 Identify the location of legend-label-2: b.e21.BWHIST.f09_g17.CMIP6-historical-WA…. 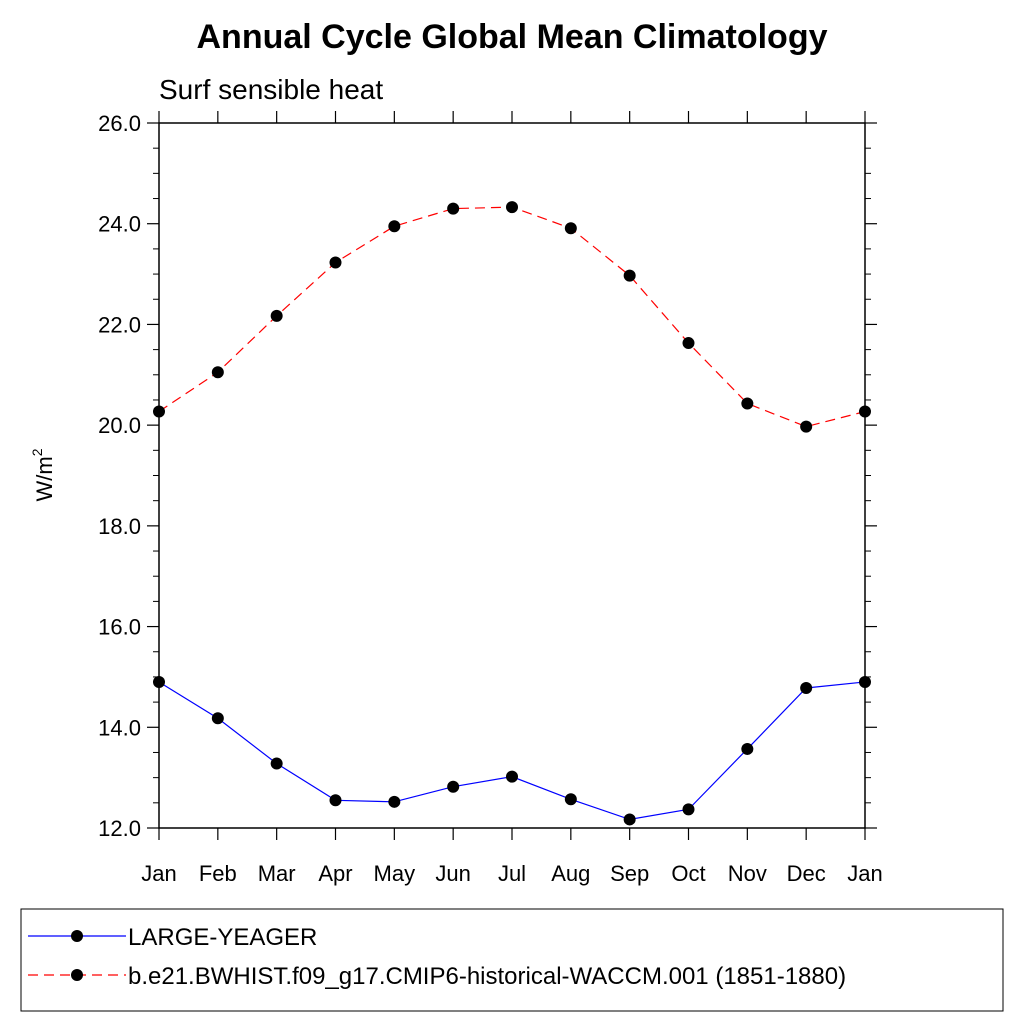
(487, 976).